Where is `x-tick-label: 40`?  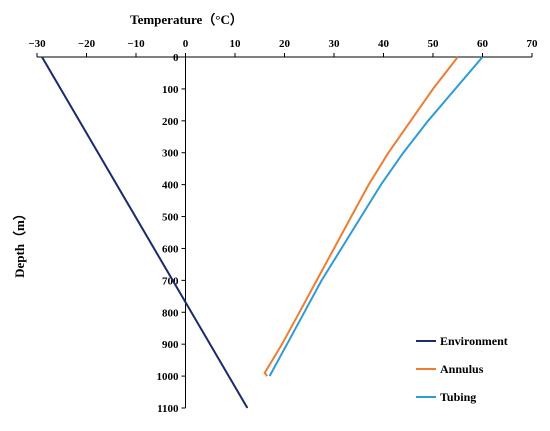
x-tick-label: 40 is located at coordinates (384, 44).